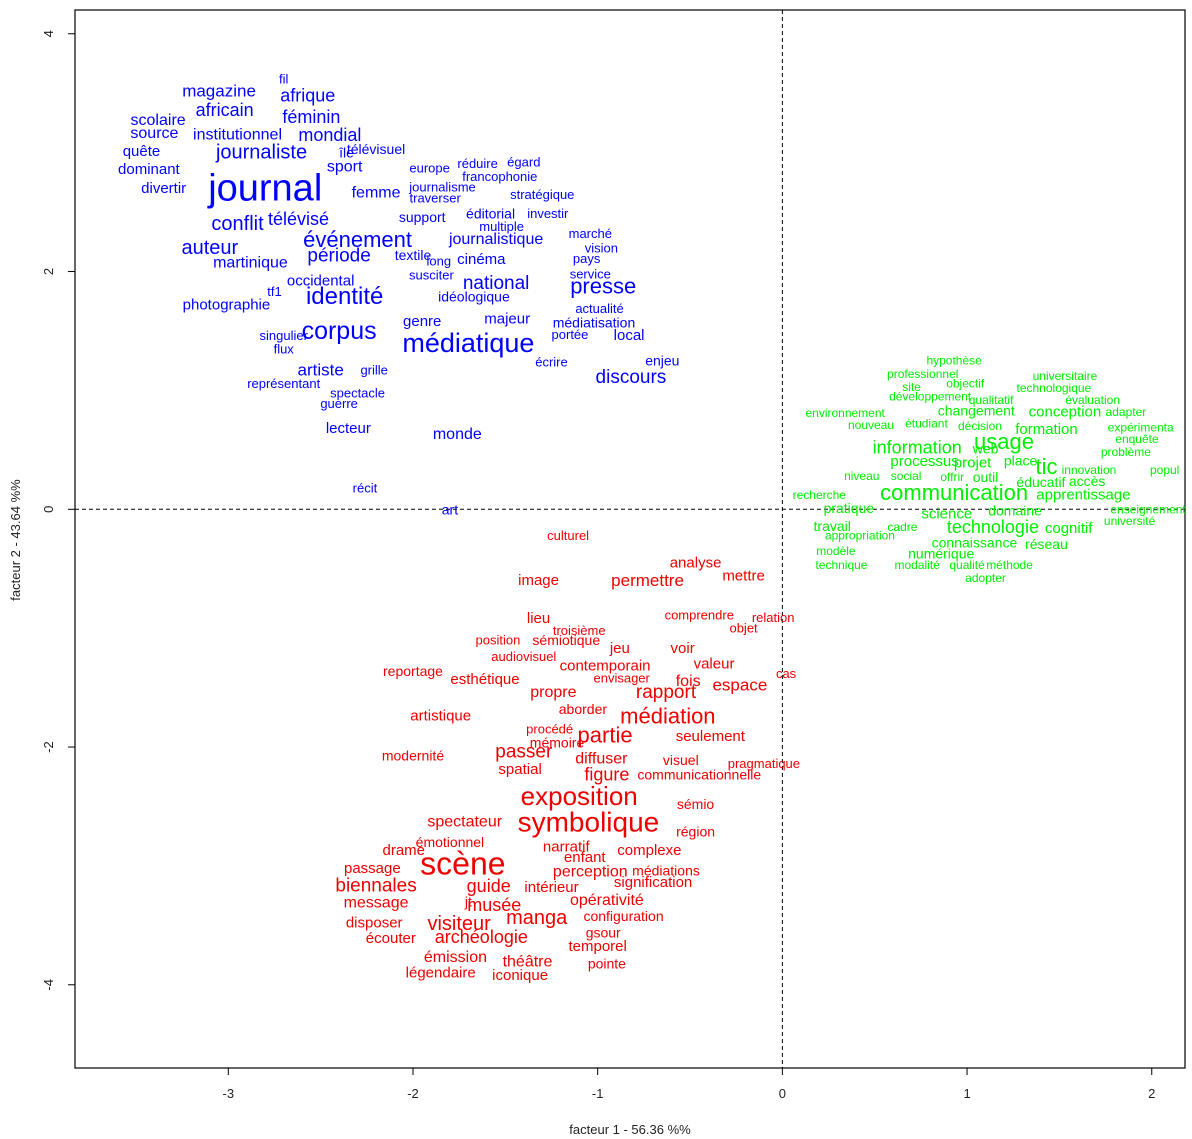  What do you see at coordinates (601, 758) in the screenshot?
I see `word-label: diffuser` at bounding box center [601, 758].